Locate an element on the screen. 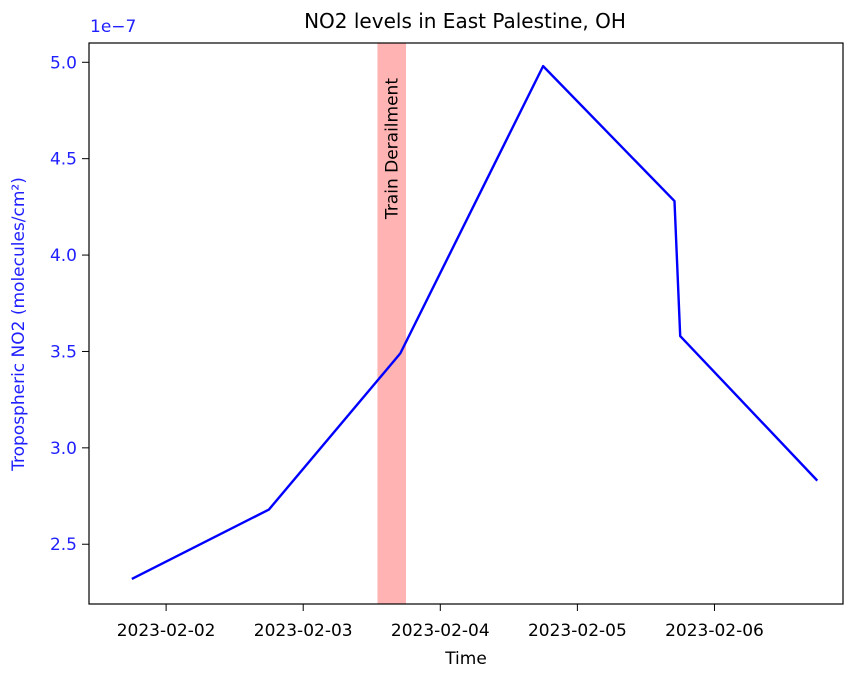 The width and height of the screenshot is (852, 686). x-tick-label: 2023-02-02 is located at coordinates (166, 631).